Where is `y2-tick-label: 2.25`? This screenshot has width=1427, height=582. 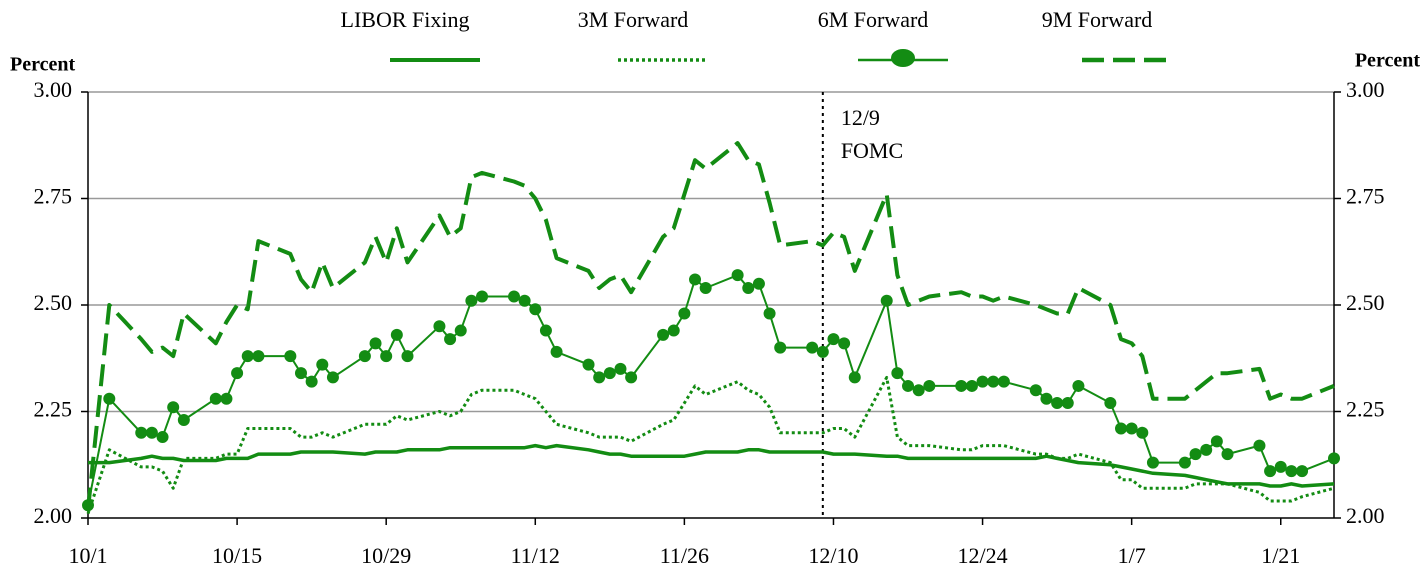 y2-tick-label: 2.25 is located at coordinates (1365, 409).